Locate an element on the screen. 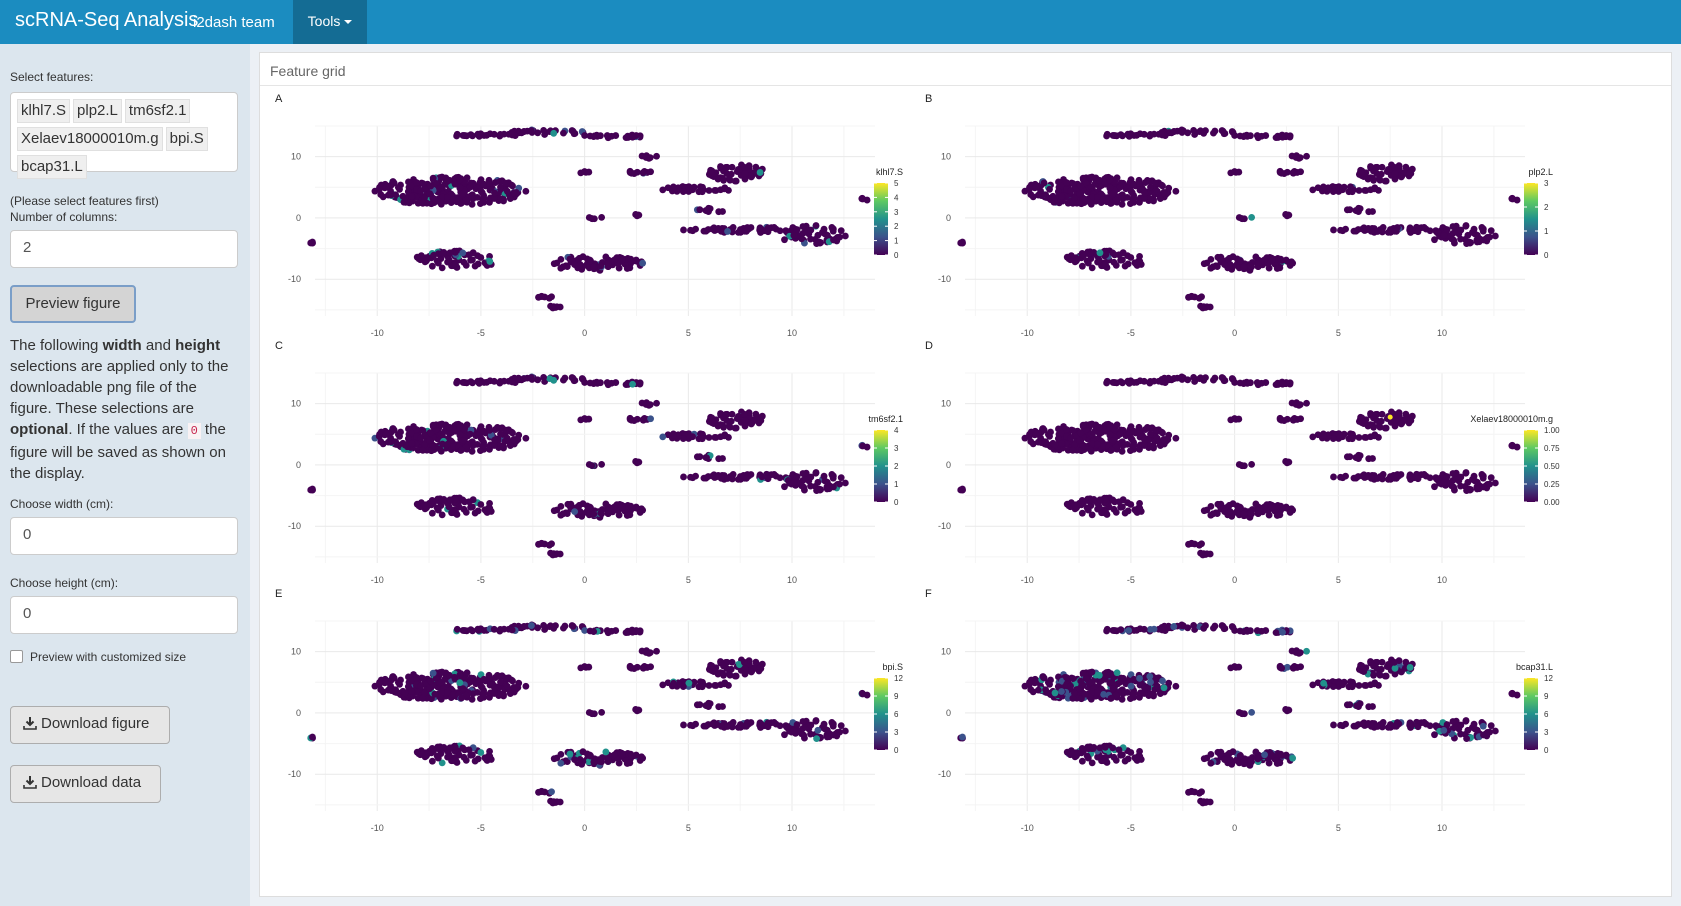  legend-colorbar is located at coordinates (1531, 714).